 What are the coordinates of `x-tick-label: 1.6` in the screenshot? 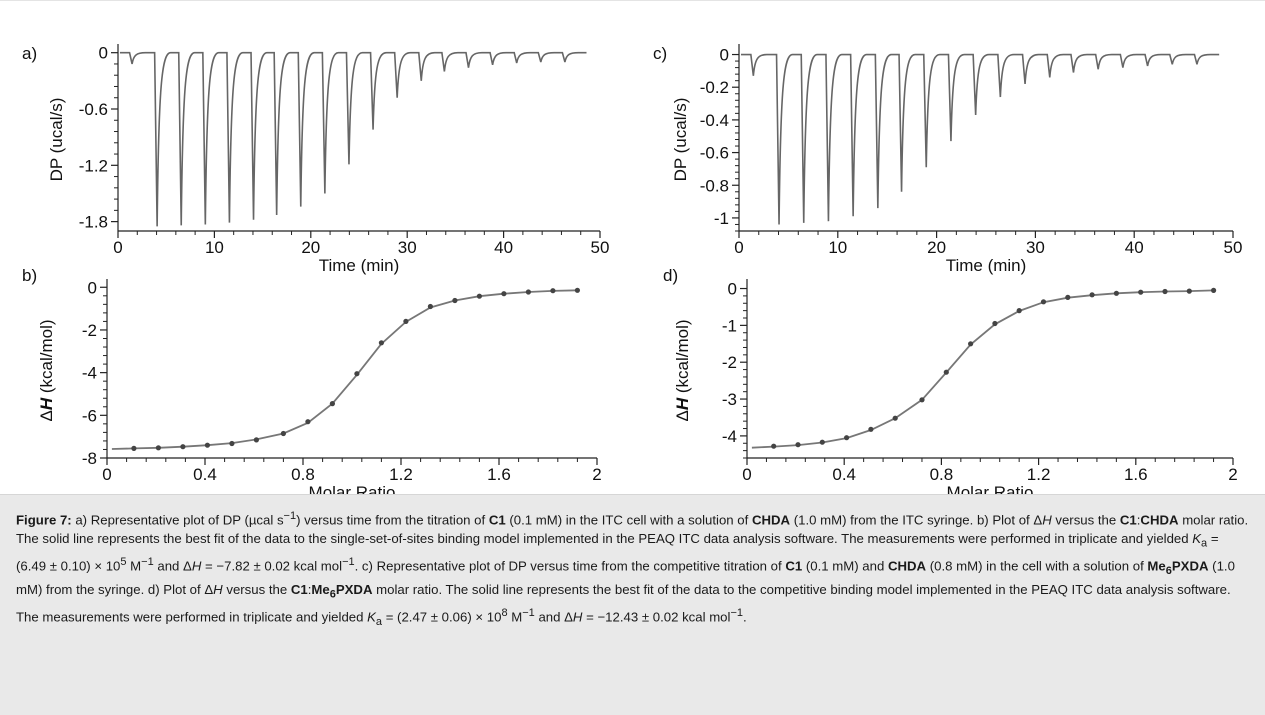 It's located at (1136, 474).